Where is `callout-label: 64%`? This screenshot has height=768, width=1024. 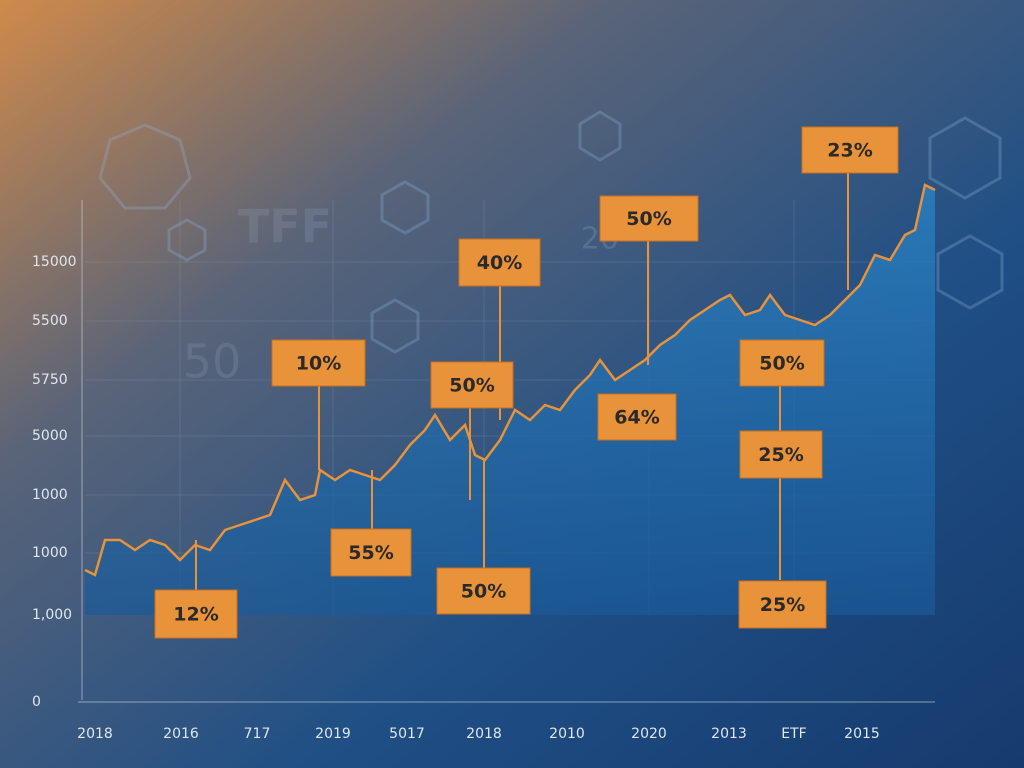 callout-label: 64% is located at coordinates (636, 418).